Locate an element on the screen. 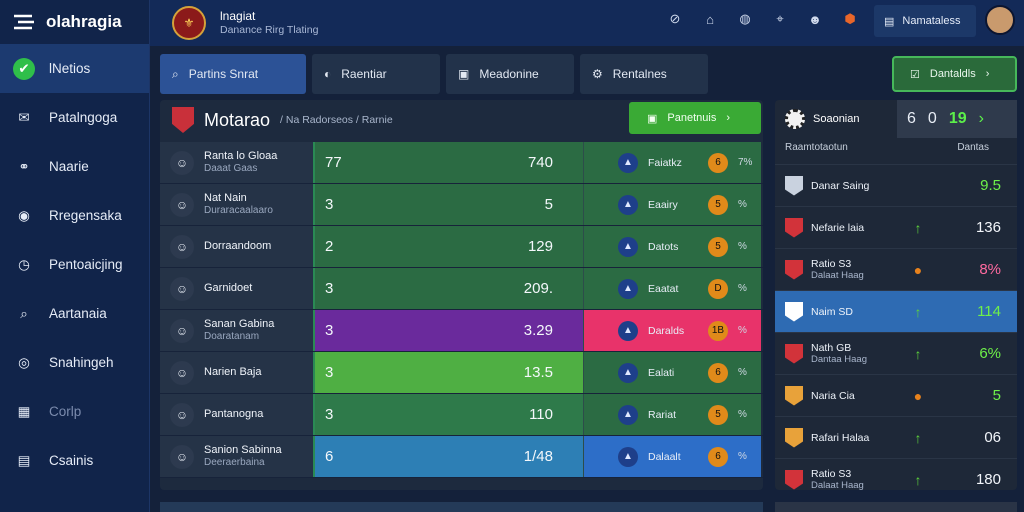  tab-0: ⌕ Partins Snrat is located at coordinates (233, 74).